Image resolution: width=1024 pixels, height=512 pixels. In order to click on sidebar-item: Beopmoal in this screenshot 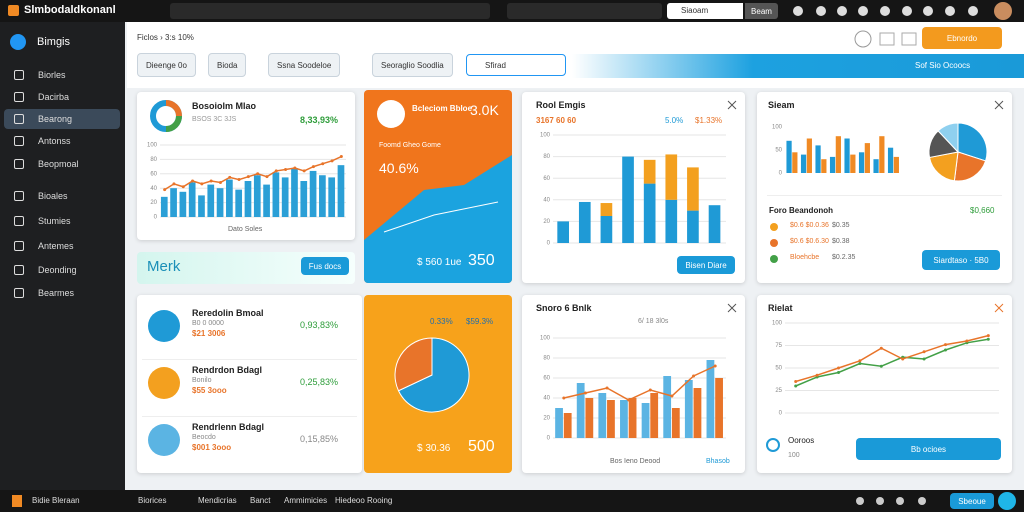, I will do `click(62, 164)`.